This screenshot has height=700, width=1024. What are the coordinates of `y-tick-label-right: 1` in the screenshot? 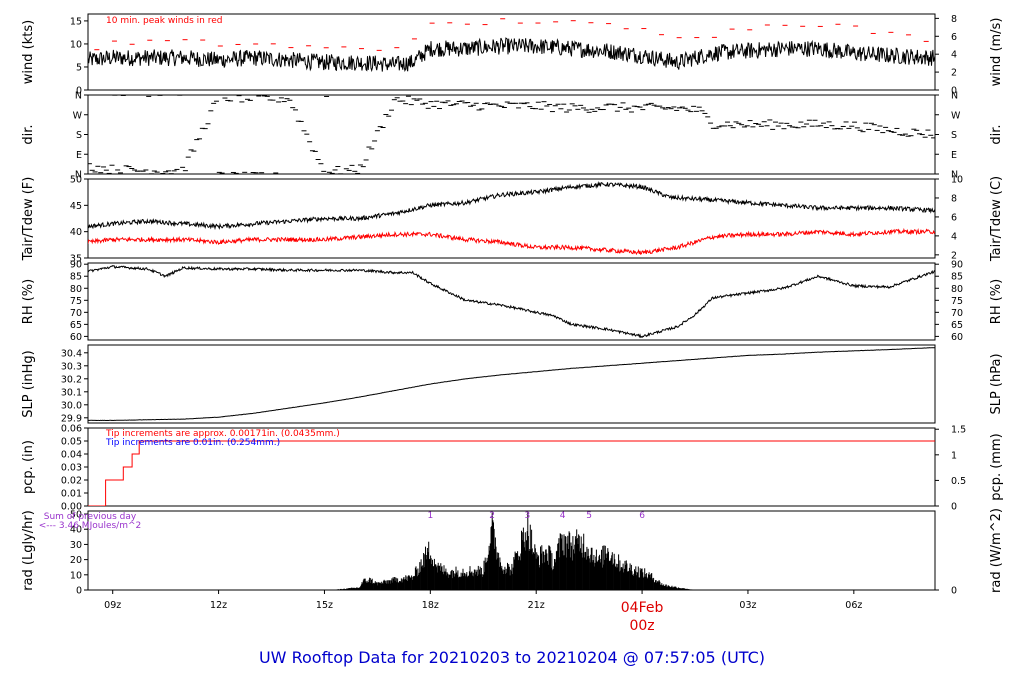 It's located at (954, 455).